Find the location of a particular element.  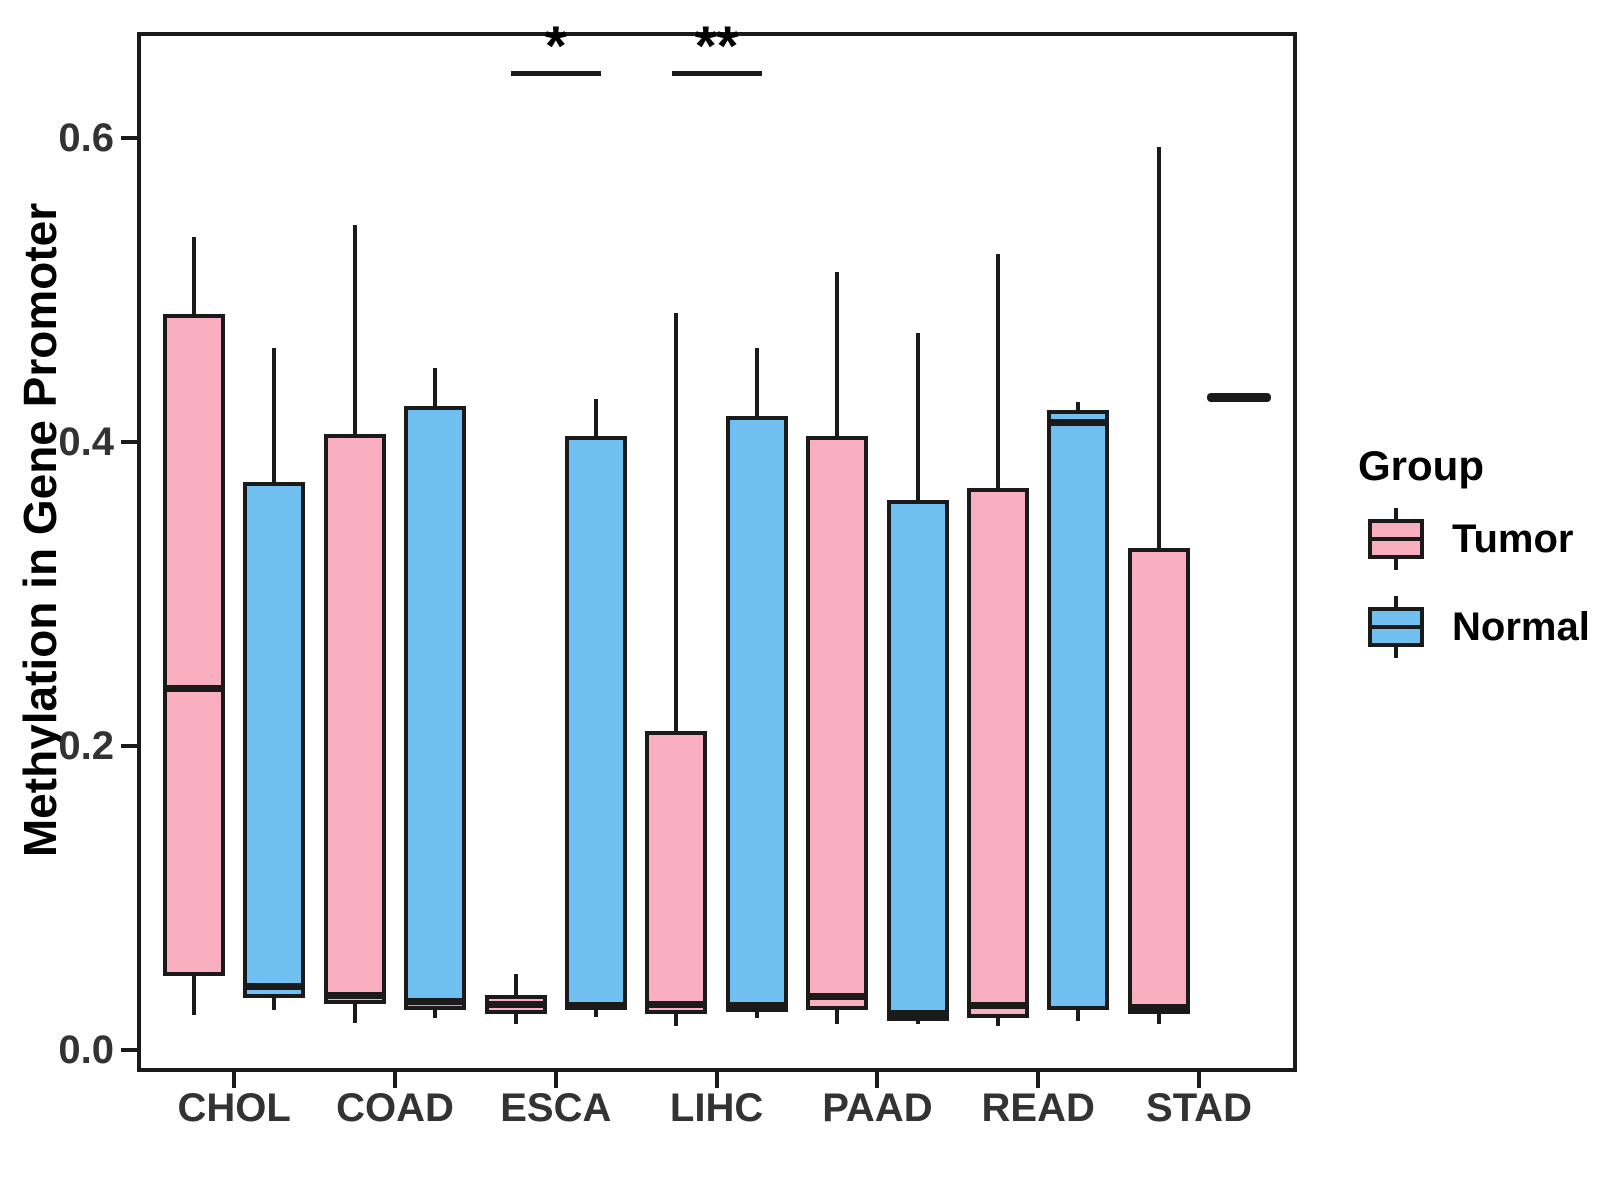

boxplot-coad-normal-whisker-lower is located at coordinates (435, 1014).